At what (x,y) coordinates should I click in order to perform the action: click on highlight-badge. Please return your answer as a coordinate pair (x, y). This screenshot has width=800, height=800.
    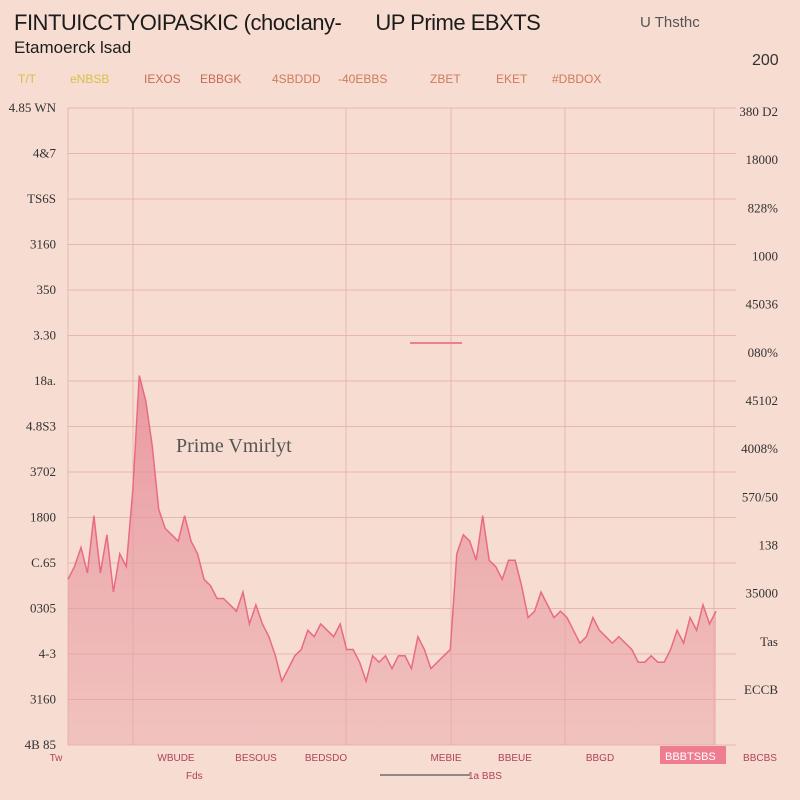
    Looking at the image, I should click on (693, 755).